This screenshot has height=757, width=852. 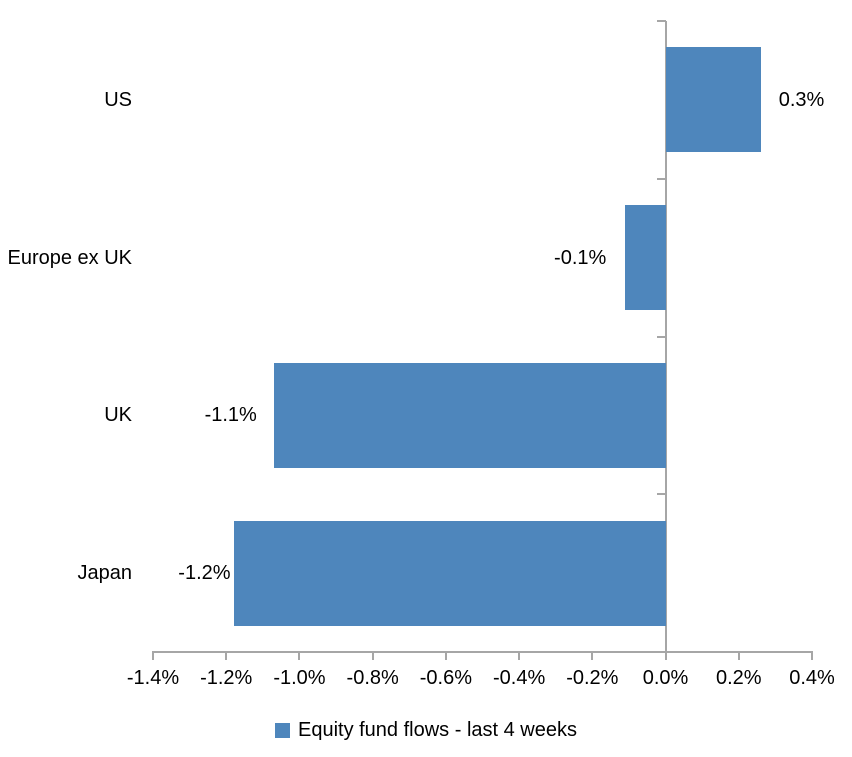 What do you see at coordinates (204, 573) in the screenshot?
I see `data-label-japan: -1.2%` at bounding box center [204, 573].